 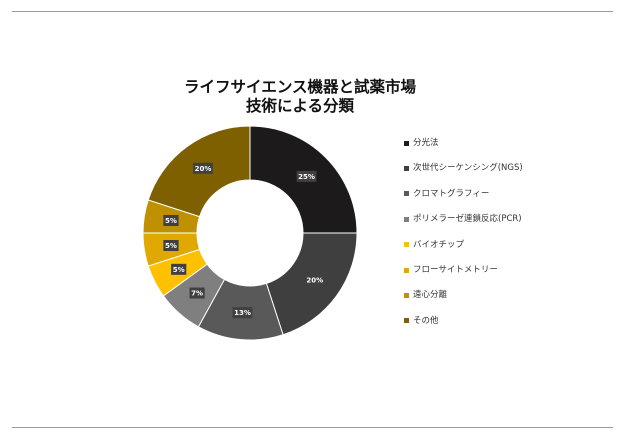 I want to click on legend-item: 次世代シーケンシング(NGS), so click(x=463, y=168).